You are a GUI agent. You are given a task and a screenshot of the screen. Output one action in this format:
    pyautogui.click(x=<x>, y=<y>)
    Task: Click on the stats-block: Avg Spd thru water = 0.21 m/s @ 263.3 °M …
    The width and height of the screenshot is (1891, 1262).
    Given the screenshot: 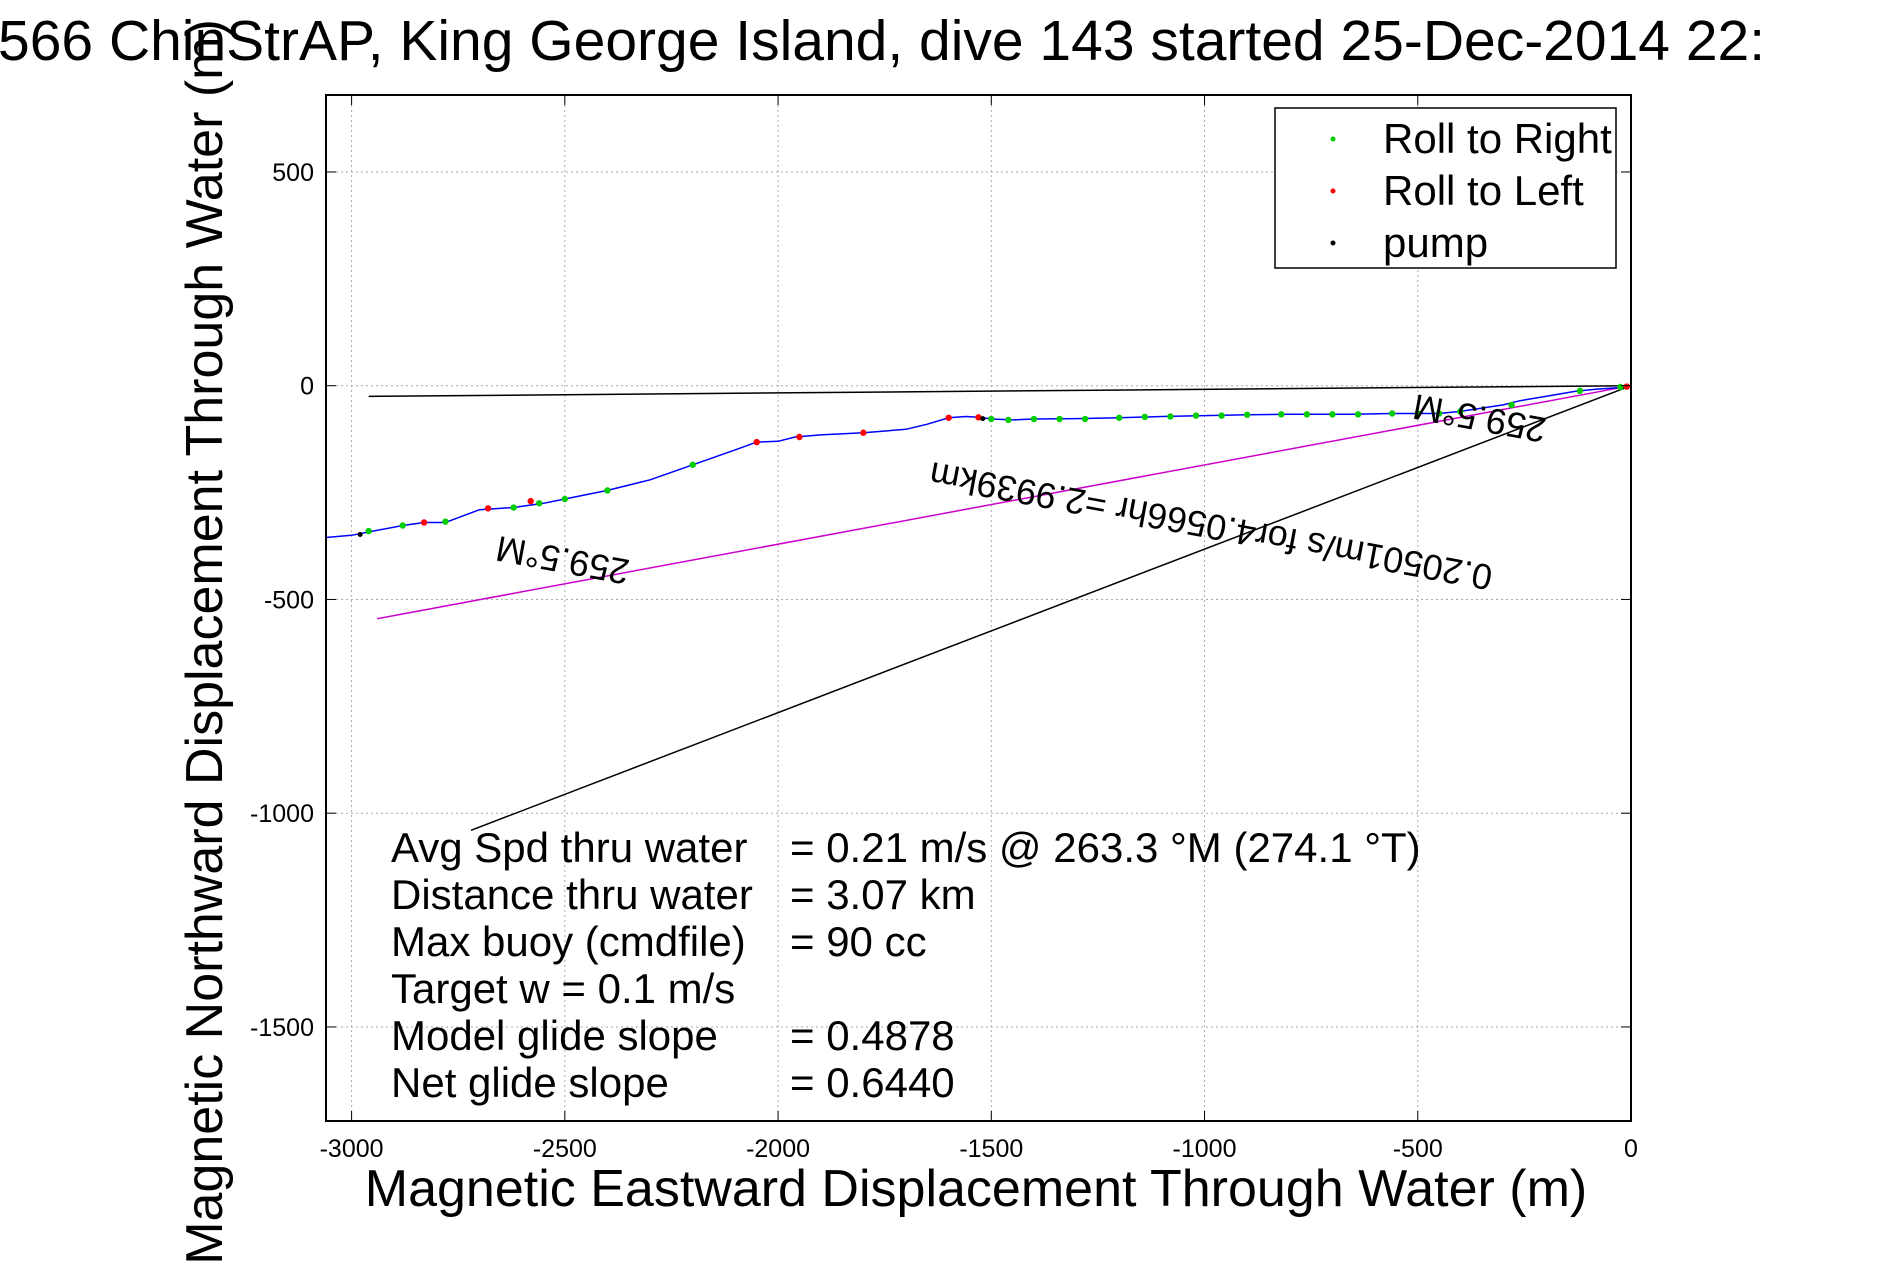 What is the action you would take?
    pyautogui.click(x=906, y=965)
    